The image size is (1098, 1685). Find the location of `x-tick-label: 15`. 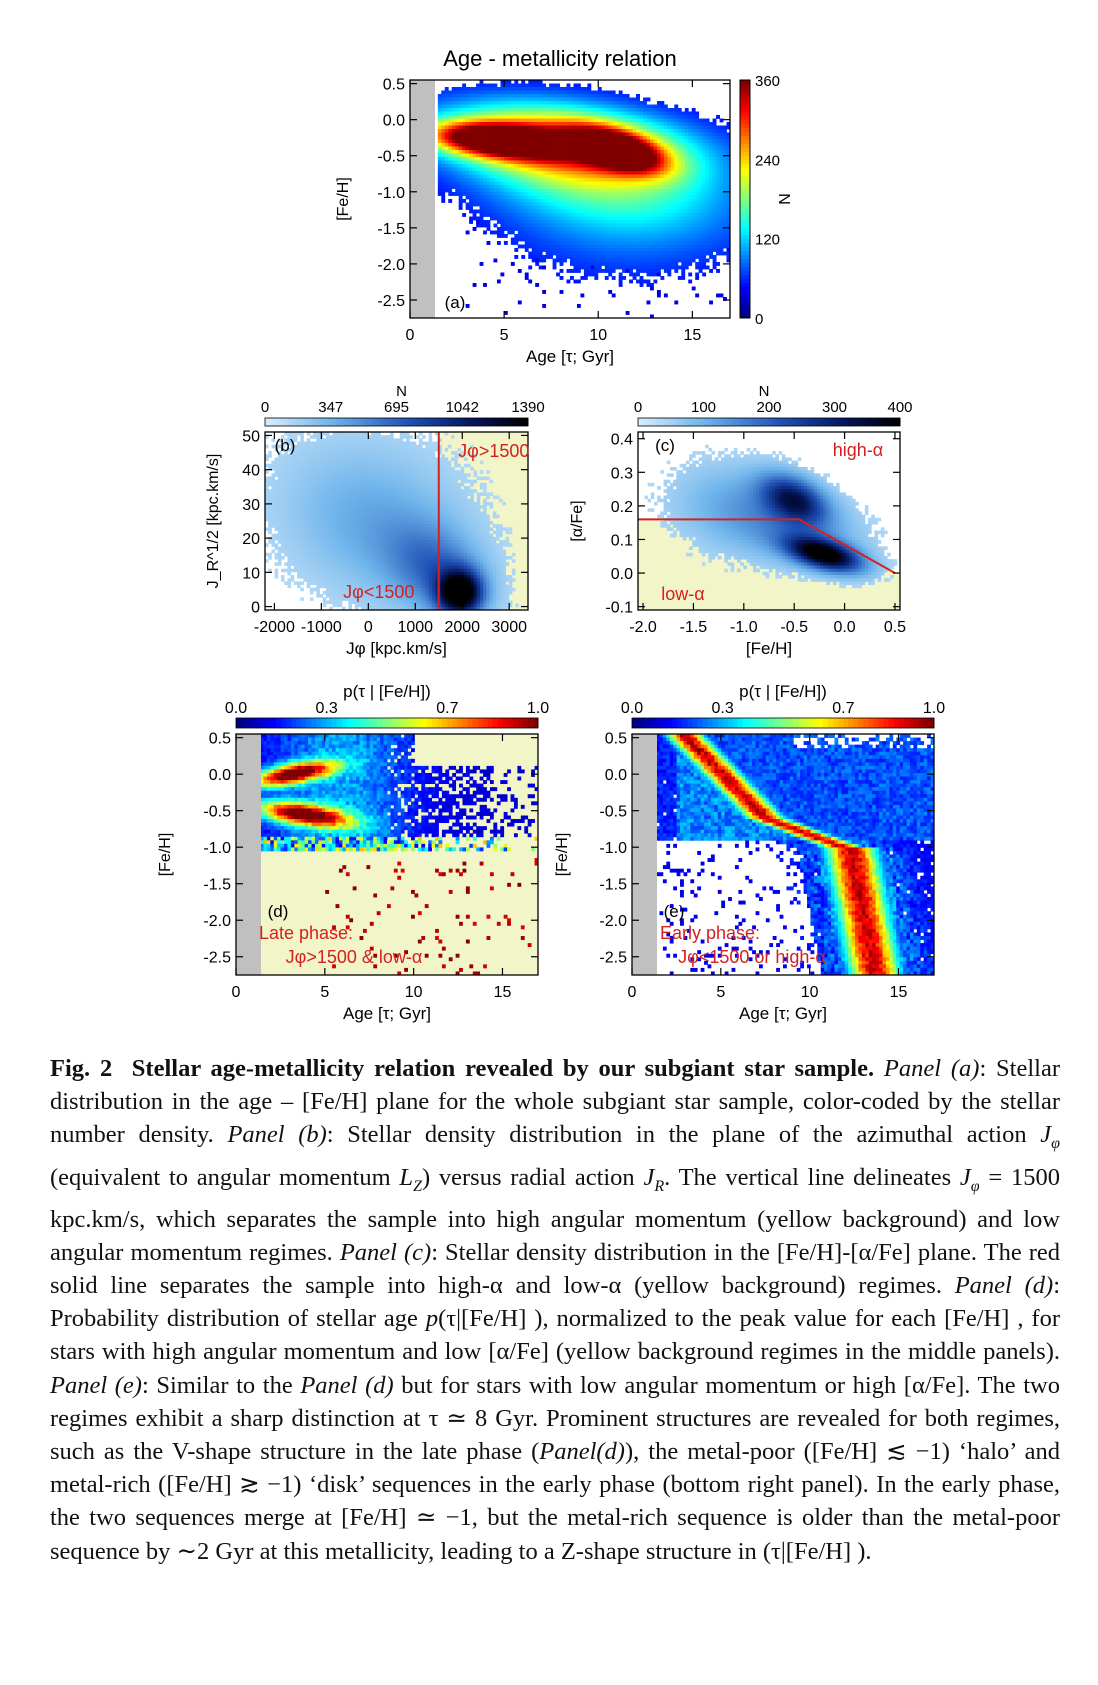

x-tick-label: 15 is located at coordinates (692, 335).